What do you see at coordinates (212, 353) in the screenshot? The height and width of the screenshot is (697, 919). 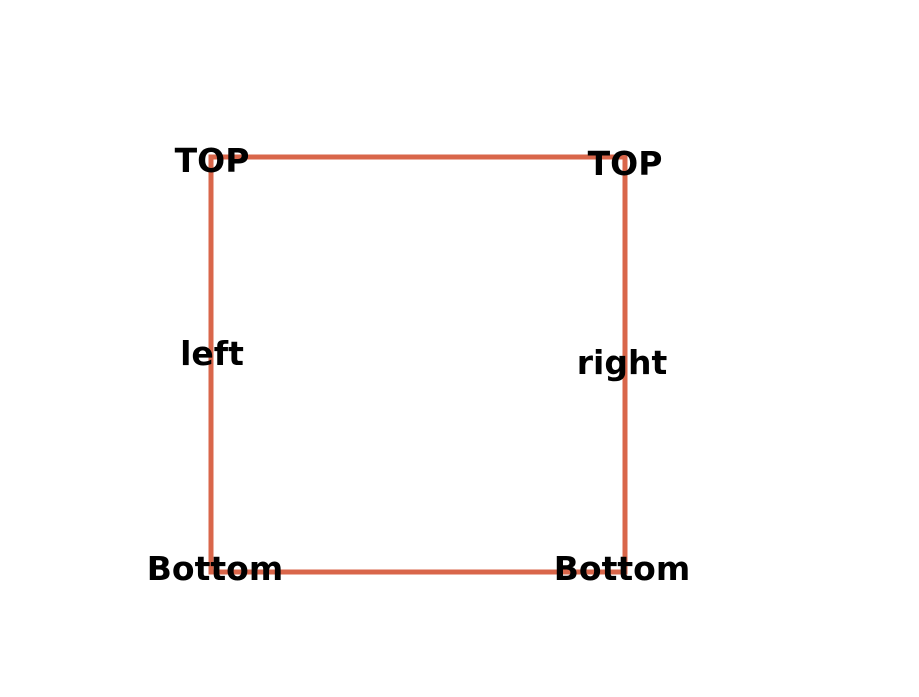 I see `label-left: left` at bounding box center [212, 353].